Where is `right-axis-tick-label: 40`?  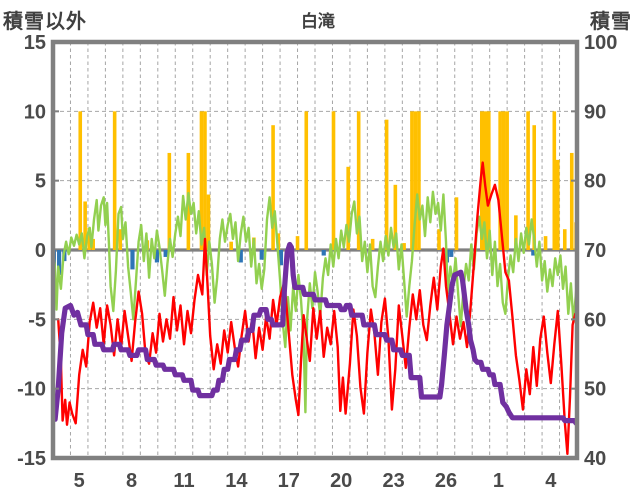
right-axis-tick-label: 40 is located at coordinates (595, 459).